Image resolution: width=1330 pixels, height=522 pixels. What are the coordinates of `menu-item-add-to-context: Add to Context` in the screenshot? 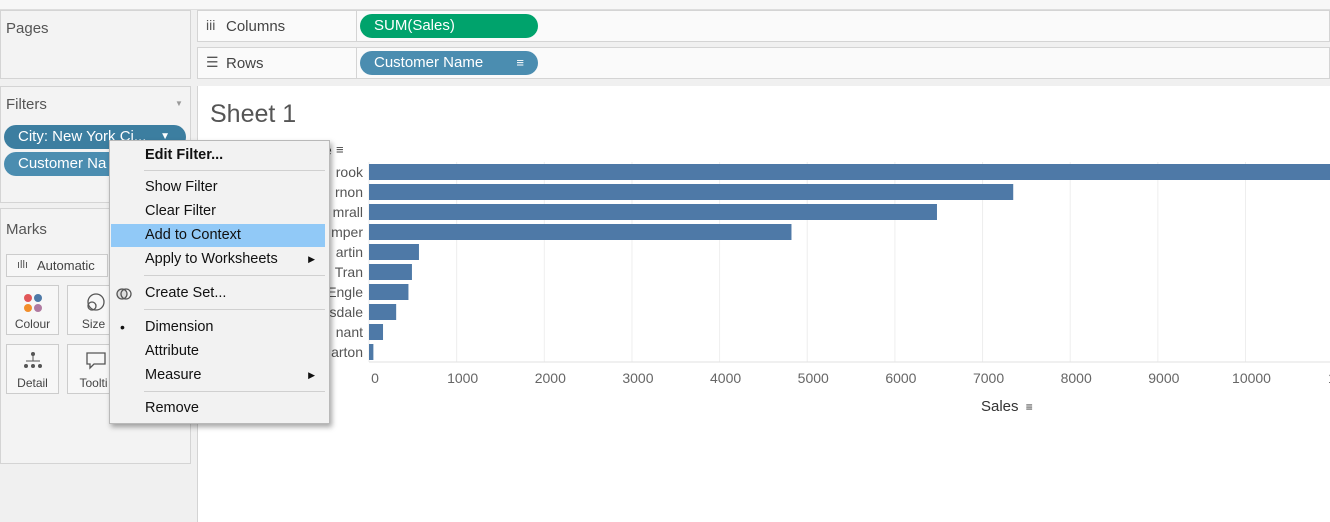 It's located at (218, 235).